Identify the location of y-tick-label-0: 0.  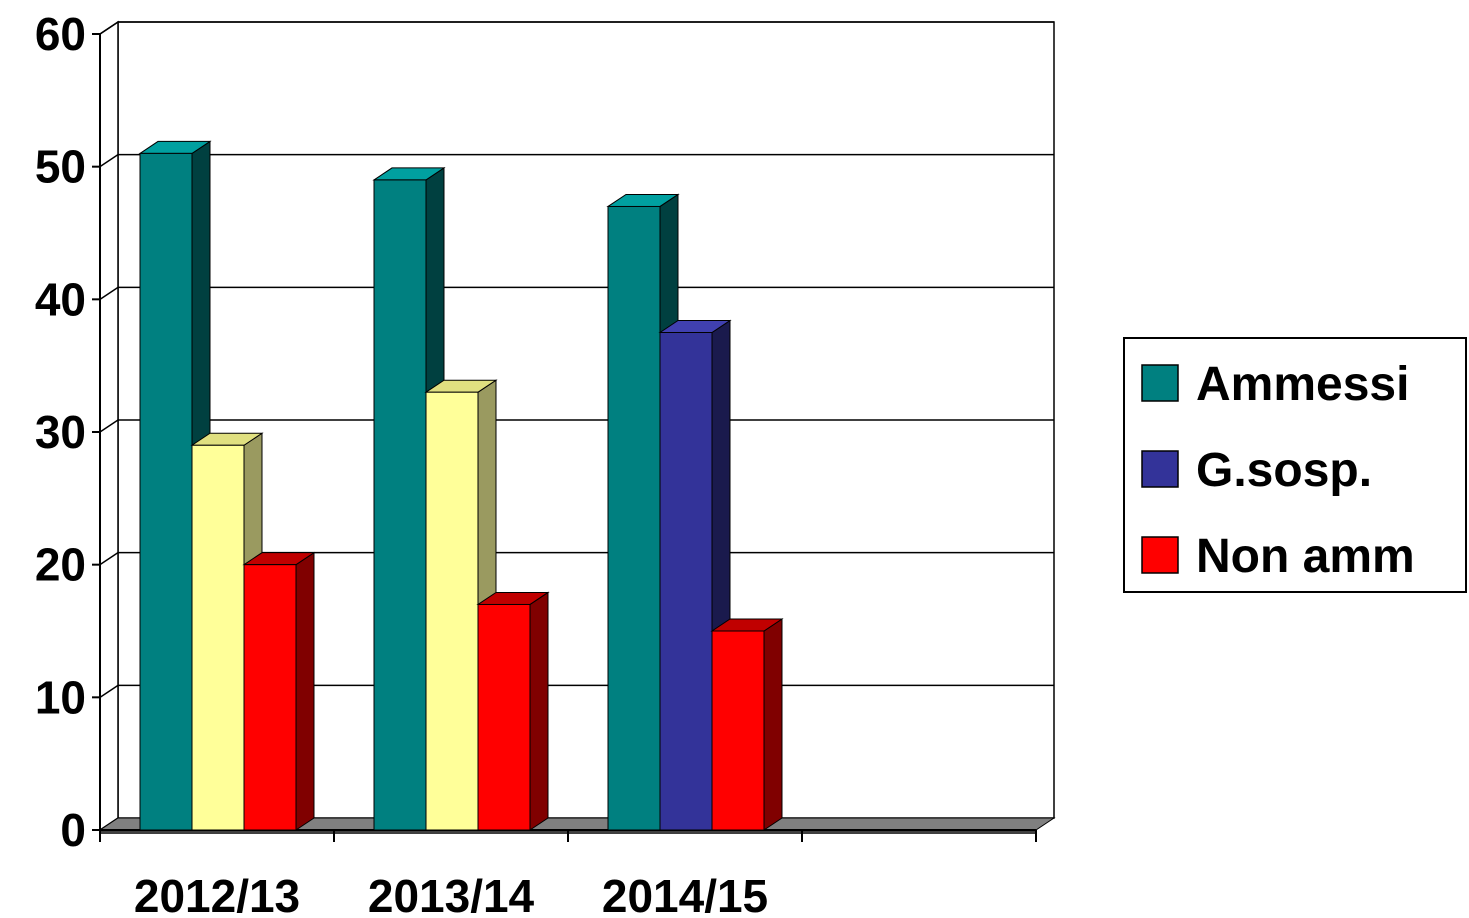
(73, 830).